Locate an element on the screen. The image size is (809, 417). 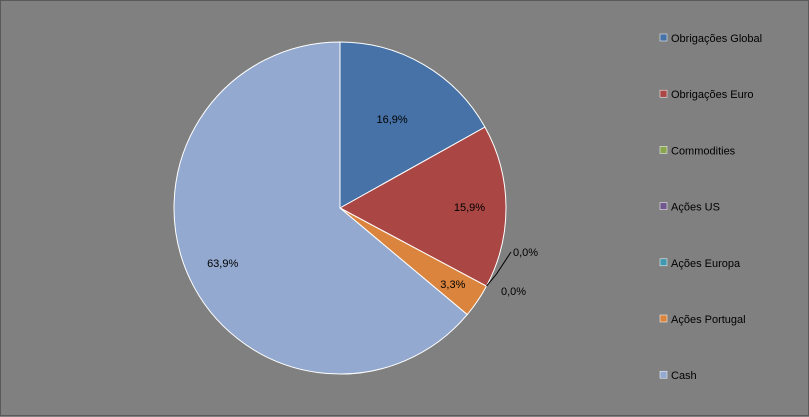
legend-item-acoes-us: Ações US is located at coordinates (689, 208).